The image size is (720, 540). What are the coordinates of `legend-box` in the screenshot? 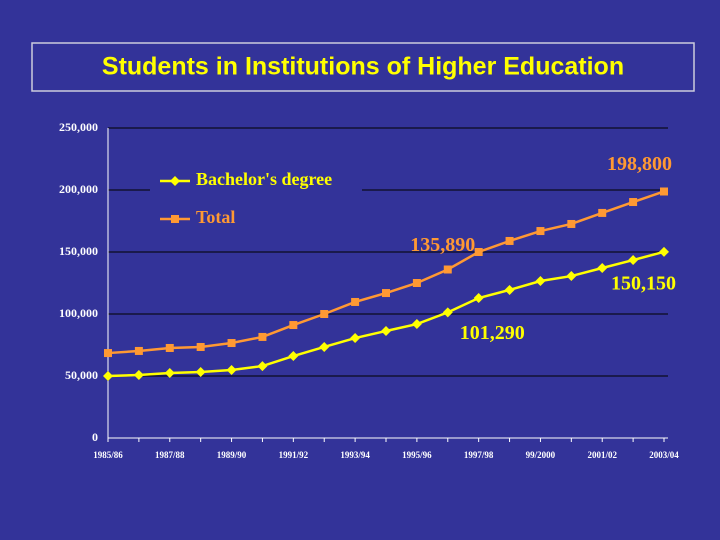 It's located at (256, 199).